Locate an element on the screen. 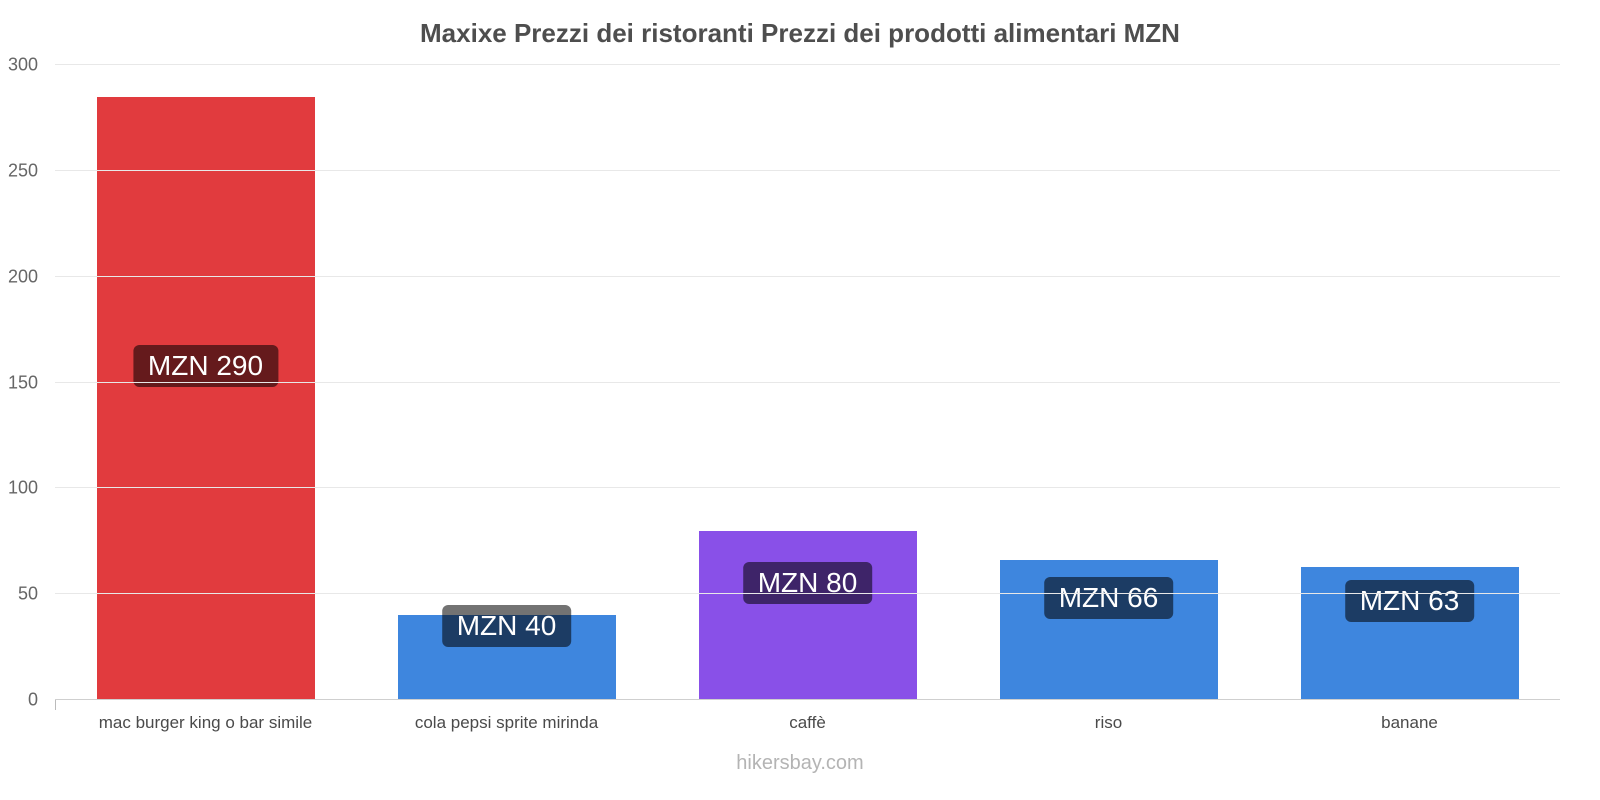  bar-value-label: MZN 63 is located at coordinates (1409, 601).